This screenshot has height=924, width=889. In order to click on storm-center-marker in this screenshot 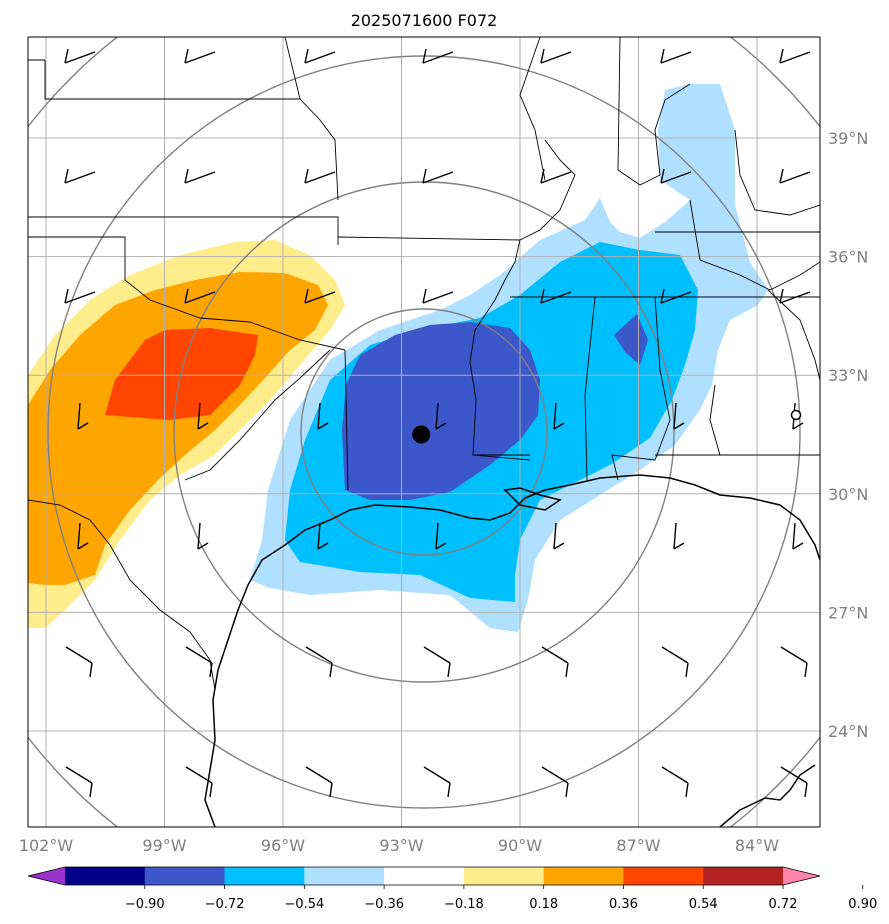, I will do `click(421, 434)`.